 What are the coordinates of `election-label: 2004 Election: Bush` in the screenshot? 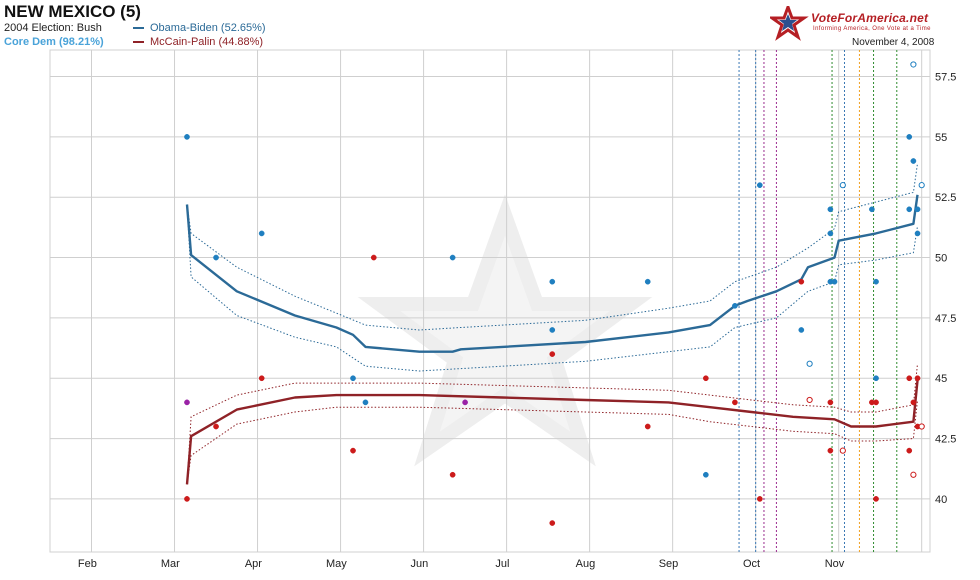 It's located at (53, 28).